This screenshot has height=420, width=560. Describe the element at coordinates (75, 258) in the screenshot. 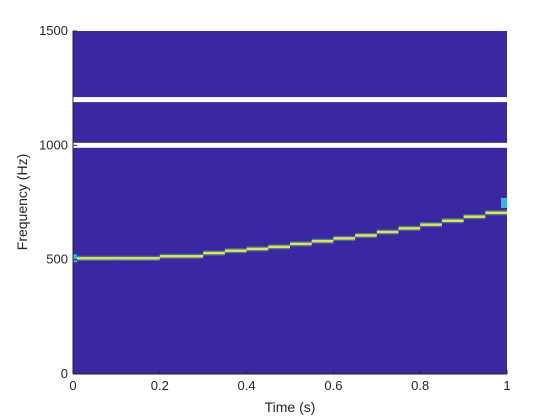

I see `ridge-start-blob` at that location.